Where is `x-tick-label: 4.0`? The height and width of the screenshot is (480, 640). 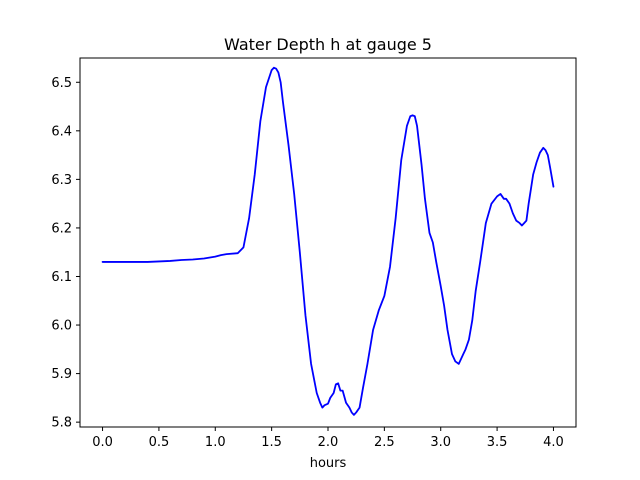 x-tick-label: 4.0 is located at coordinates (553, 442).